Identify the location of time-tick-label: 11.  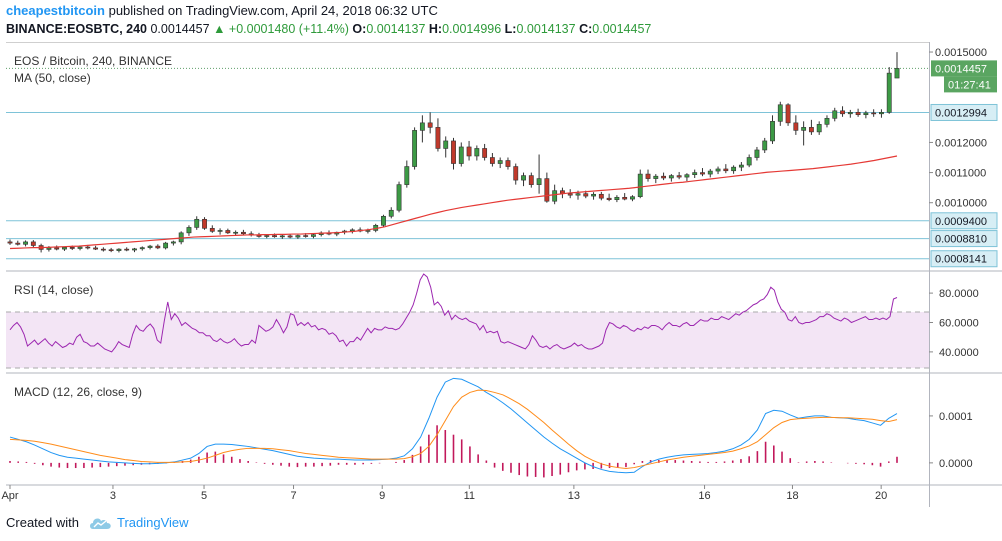
(469, 496).